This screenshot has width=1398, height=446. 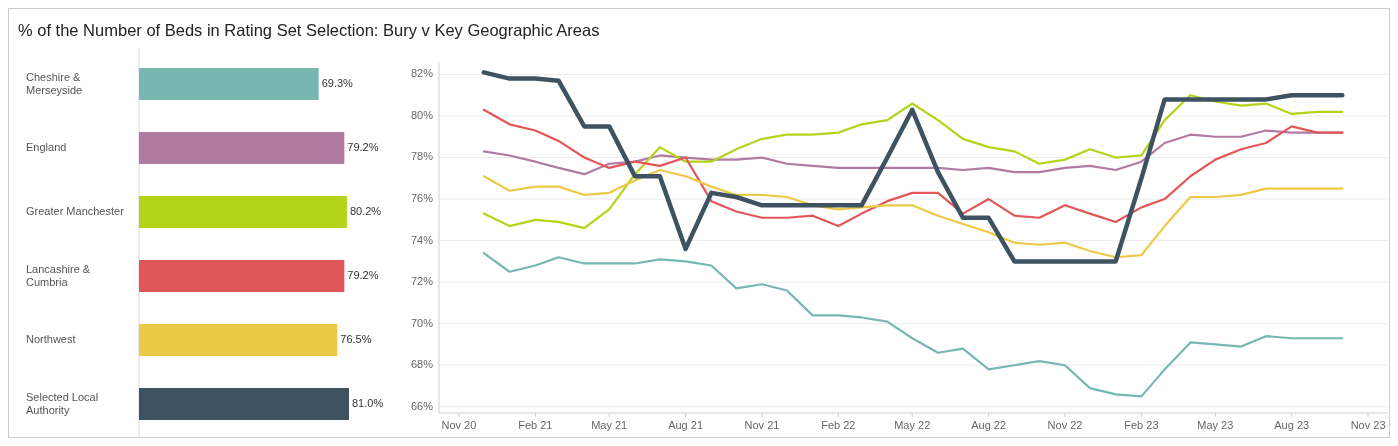 What do you see at coordinates (309, 30) in the screenshot?
I see `chart-title: % of the Number of Beds in Rating Set Selection: Bury v Key Geographic Areas` at bounding box center [309, 30].